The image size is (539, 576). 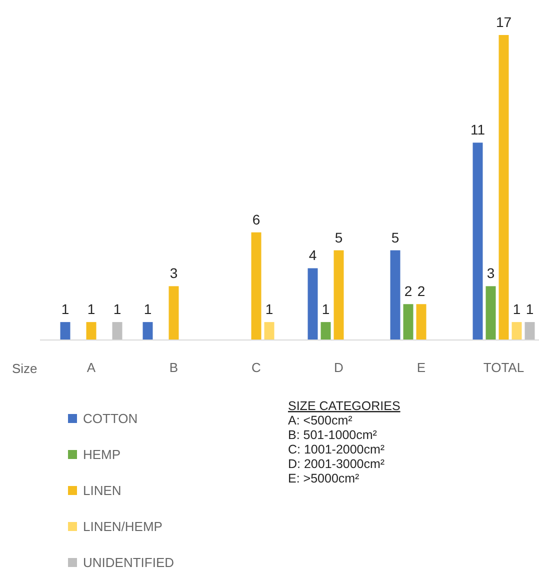 I want to click on legend-label: LINEN/HEMP, so click(x=122, y=526).